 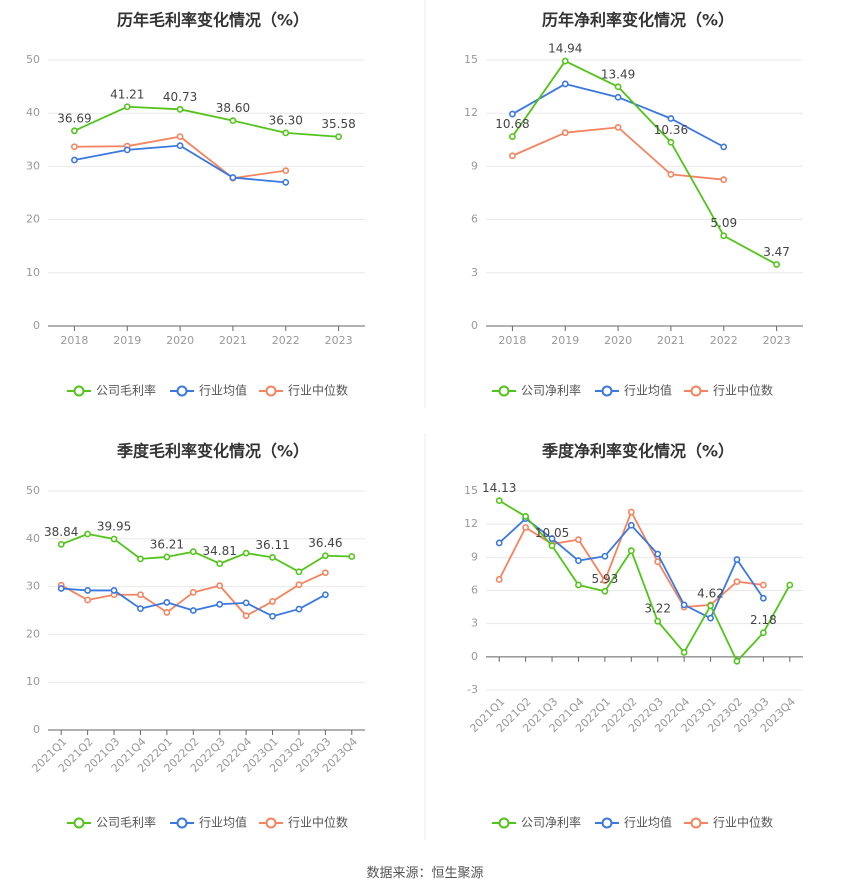 What do you see at coordinates (723, 223) in the screenshot?
I see `data-label: 5.09` at bounding box center [723, 223].